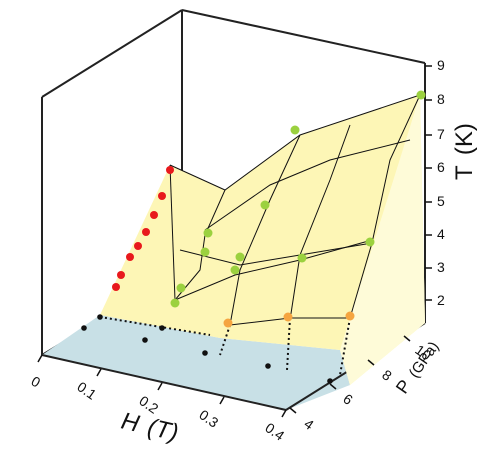  I want to click on z-tick-label: 6, so click(441, 167).